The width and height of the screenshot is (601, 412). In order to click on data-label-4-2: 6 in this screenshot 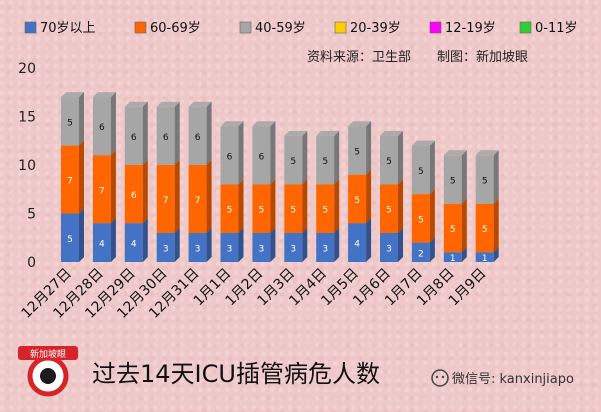, I will do `click(198, 138)`.